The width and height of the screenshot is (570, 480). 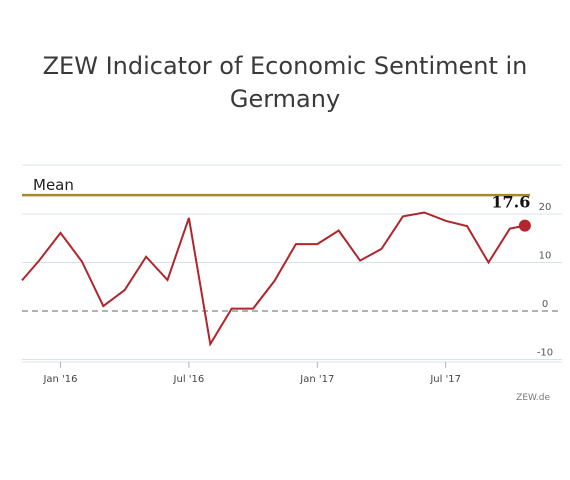 What do you see at coordinates (189, 379) in the screenshot?
I see `x-tick-label-1: Jul '16` at bounding box center [189, 379].